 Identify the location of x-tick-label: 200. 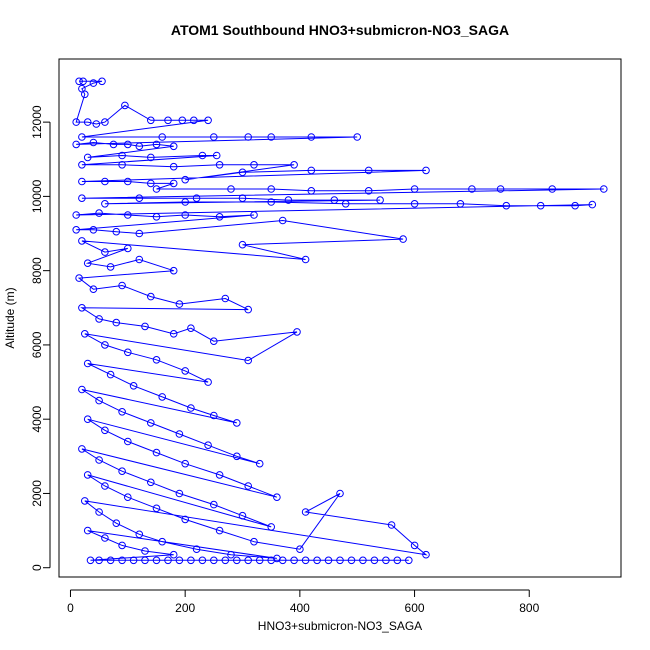
(185, 608).